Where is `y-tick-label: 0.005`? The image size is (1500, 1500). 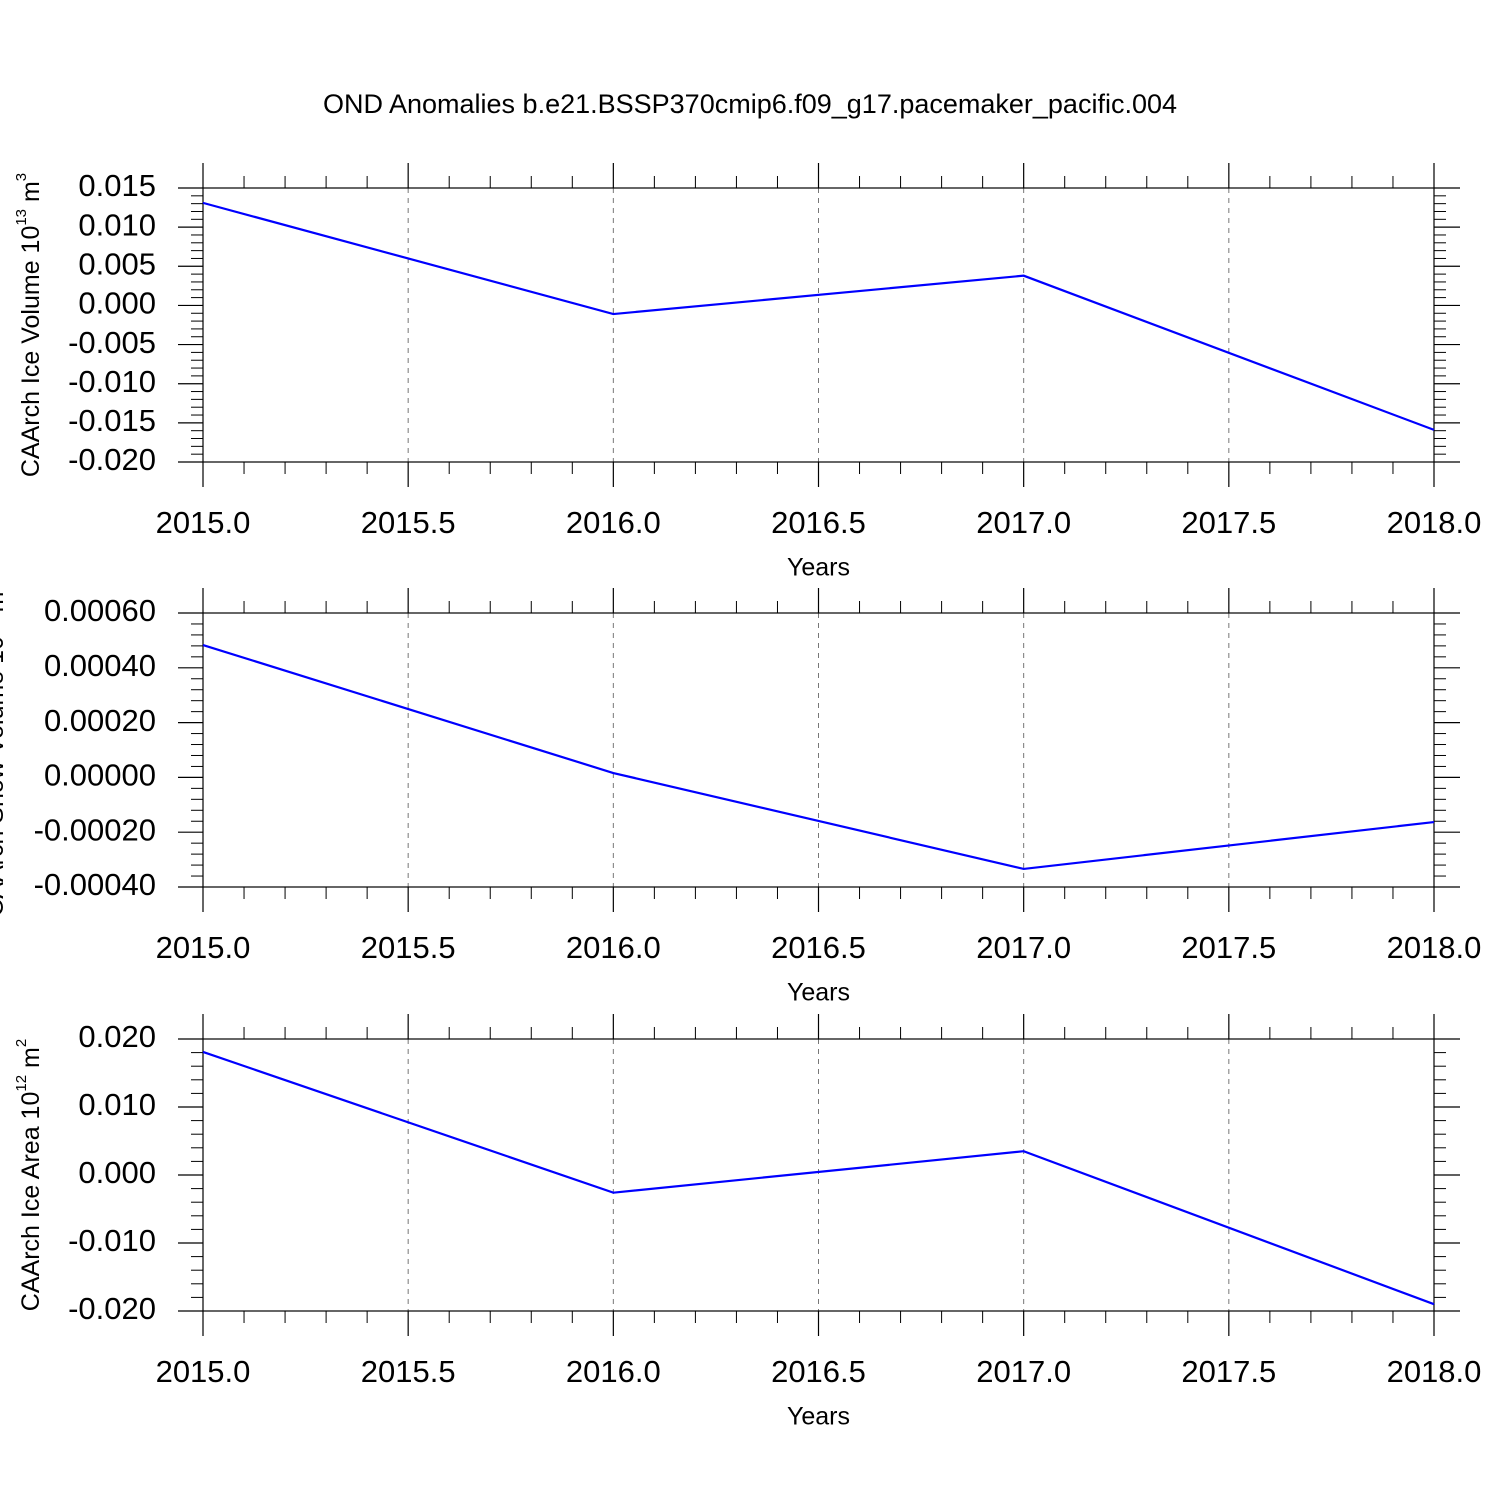 y-tick-label: 0.005 is located at coordinates (117, 263).